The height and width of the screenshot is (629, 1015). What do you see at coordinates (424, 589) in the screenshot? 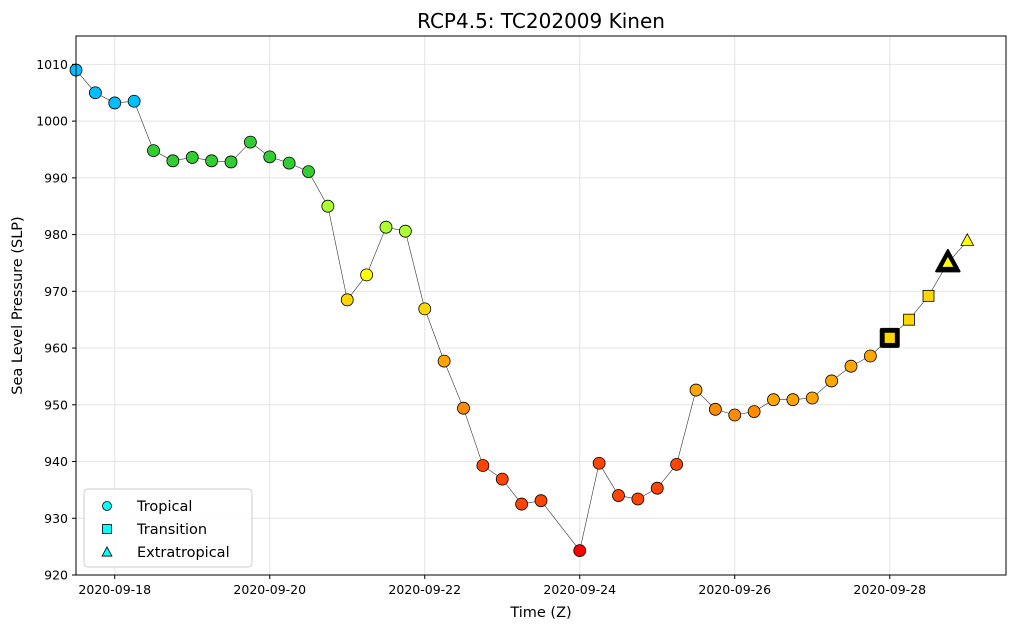
I see `x-tick-label: 2020-09-22` at bounding box center [424, 589].